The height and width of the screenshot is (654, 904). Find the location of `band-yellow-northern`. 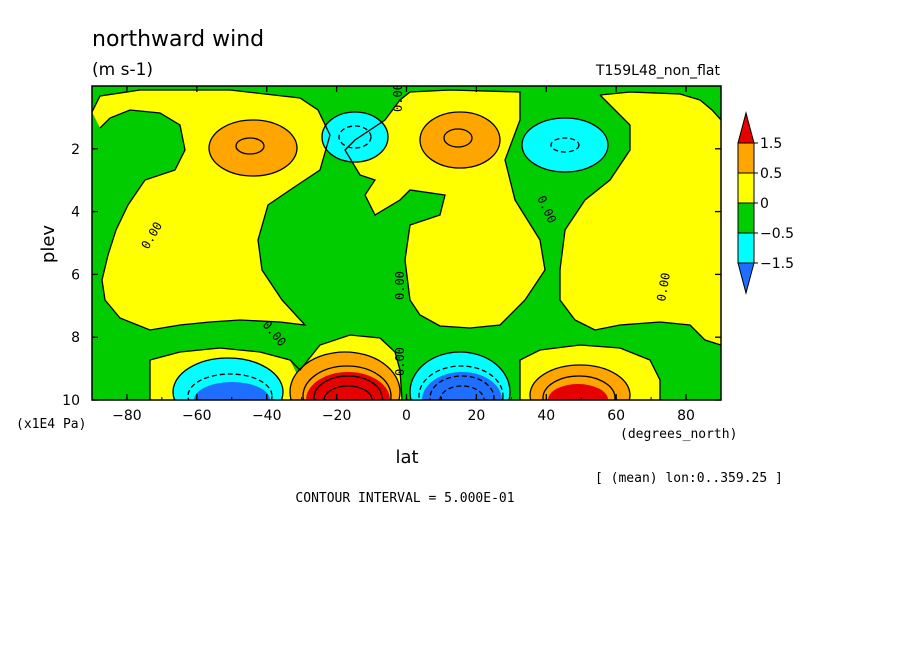

band-yellow-northern is located at coordinates (640, 218).